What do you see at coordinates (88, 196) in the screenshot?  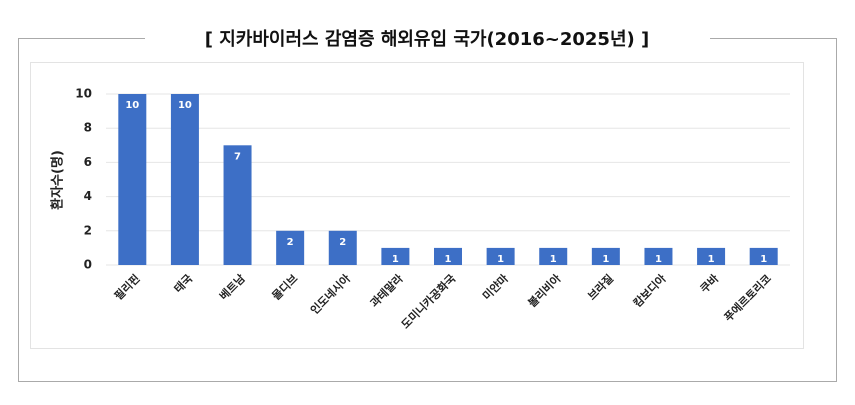 I see `y-tick-label: 4` at bounding box center [88, 196].